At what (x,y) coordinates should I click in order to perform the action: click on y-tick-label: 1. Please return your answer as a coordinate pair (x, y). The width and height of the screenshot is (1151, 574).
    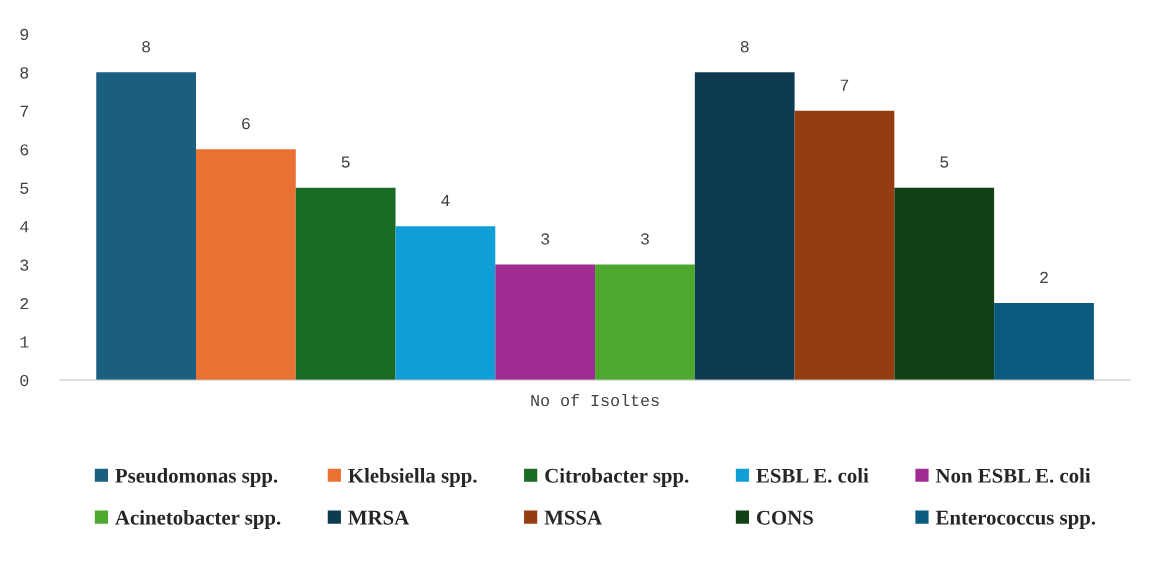
    Looking at the image, I should click on (24, 342).